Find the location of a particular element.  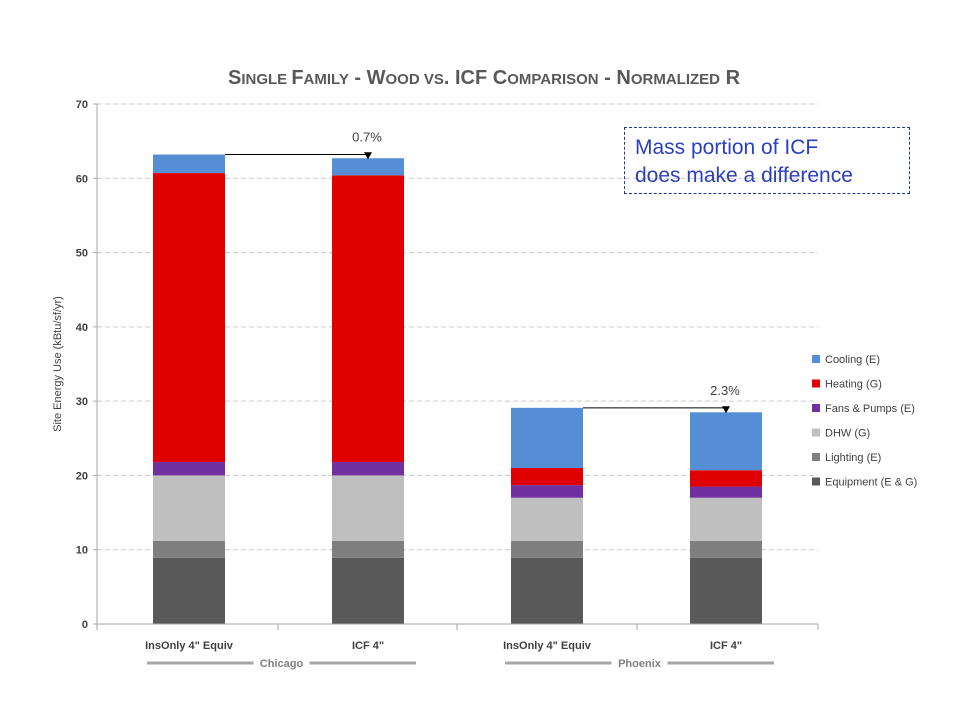

bar-2-equipment-e-g- is located at coordinates (547, 590).